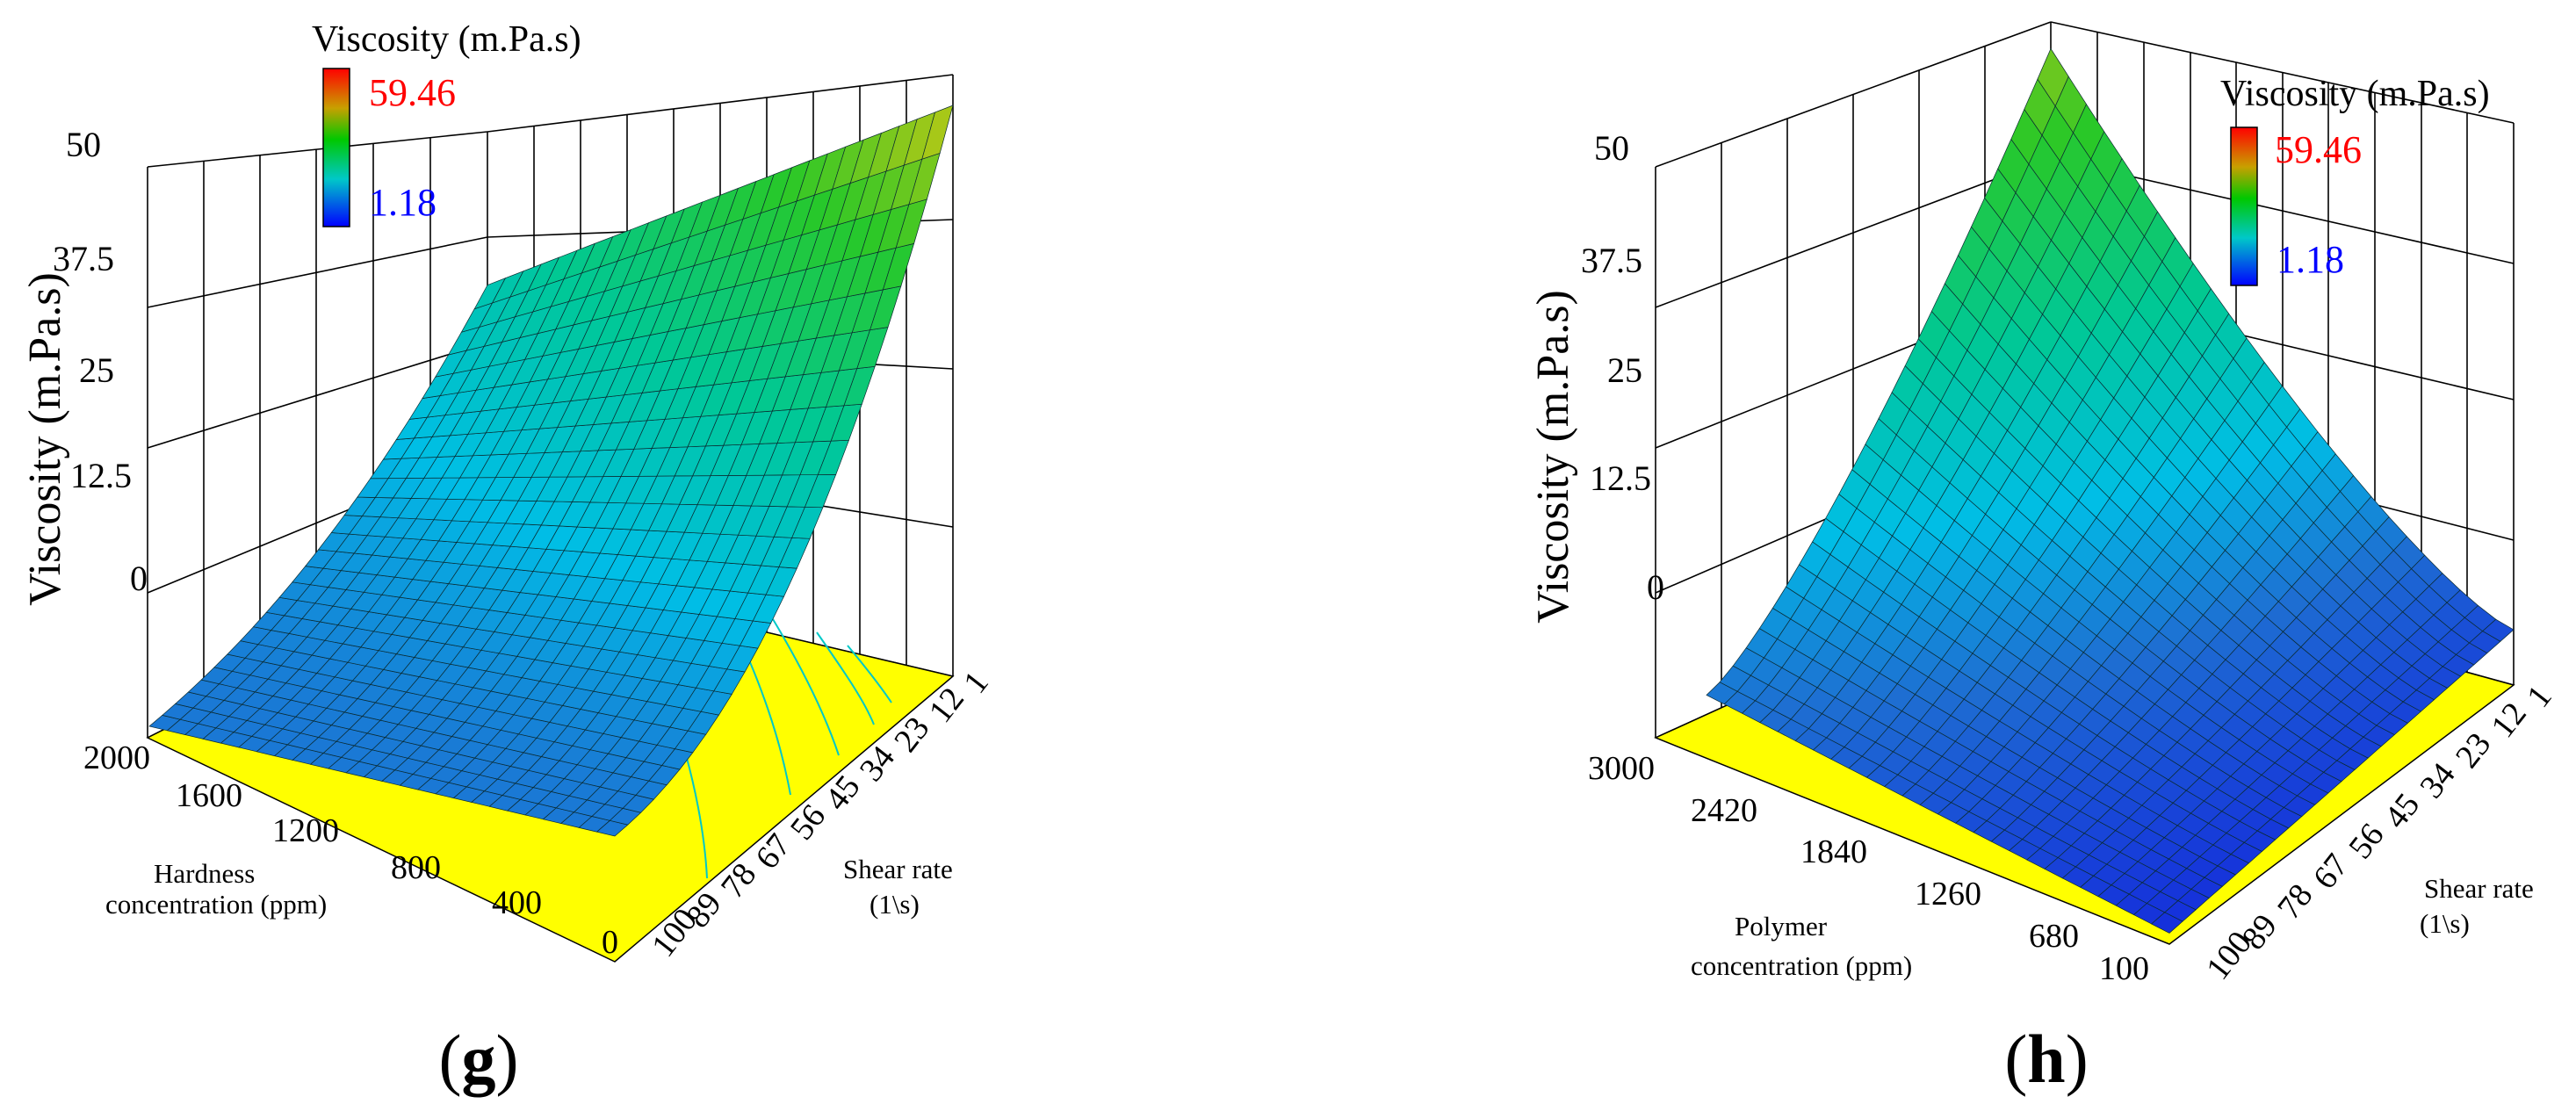  What do you see at coordinates (1948, 894) in the screenshot?
I see `x-tick-label: 1260` at bounding box center [1948, 894].